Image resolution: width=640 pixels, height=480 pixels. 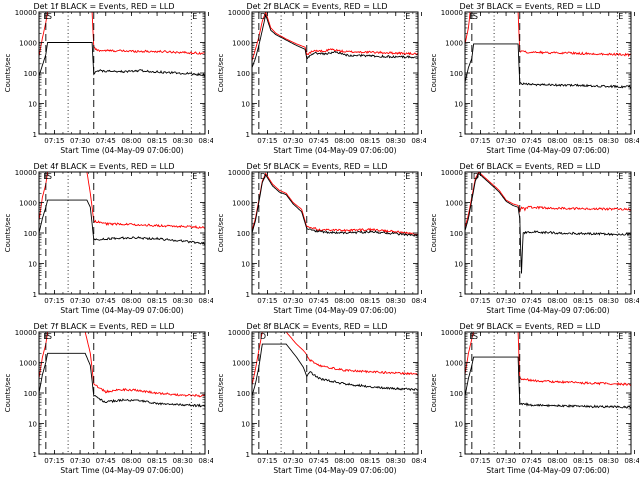 What do you see at coordinates (529, 6) in the screenshot?
I see `chart-title: Det 3f BLACK = Events, RED = LLD` at bounding box center [529, 6].